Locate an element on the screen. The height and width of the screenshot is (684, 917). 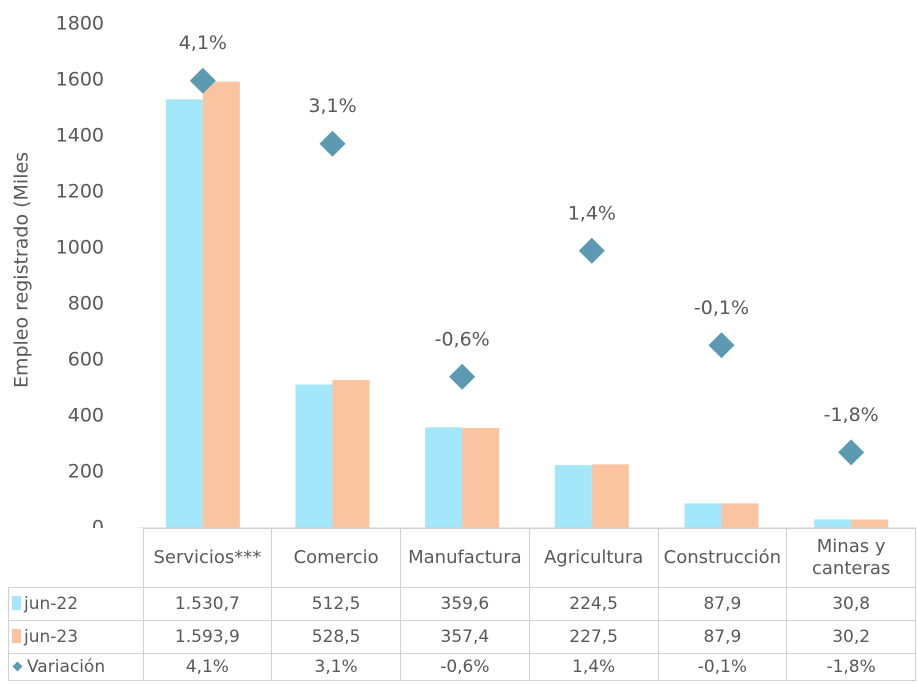
table-value: 1.593,9 is located at coordinates (207, 637).